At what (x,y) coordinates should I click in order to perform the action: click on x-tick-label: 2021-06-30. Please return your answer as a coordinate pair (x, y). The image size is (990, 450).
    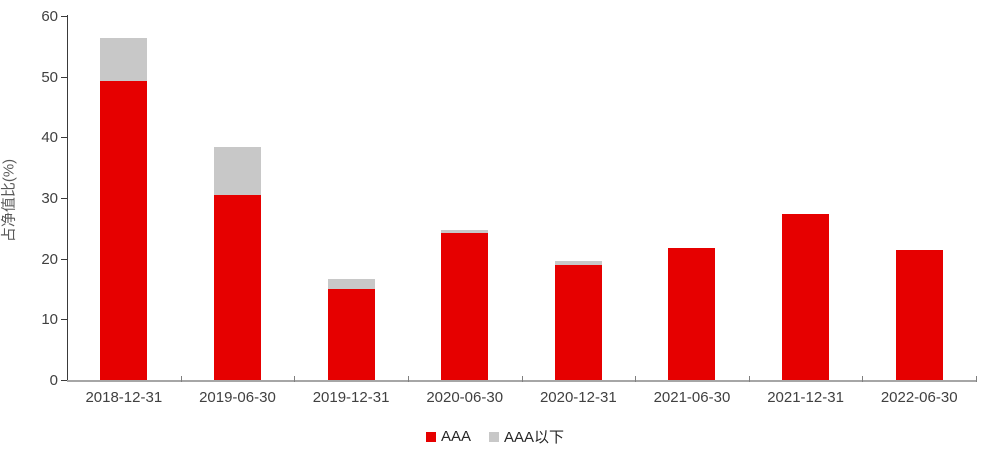
    Looking at the image, I should click on (692, 397).